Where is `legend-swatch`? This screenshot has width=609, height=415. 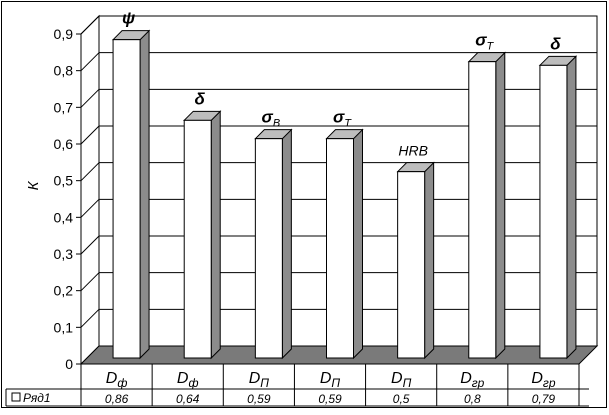 legend-swatch is located at coordinates (16, 397).